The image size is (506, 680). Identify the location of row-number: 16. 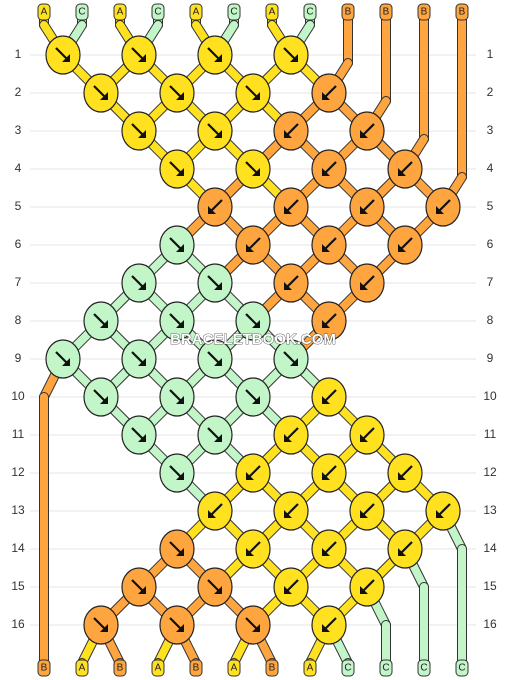
(490, 624).